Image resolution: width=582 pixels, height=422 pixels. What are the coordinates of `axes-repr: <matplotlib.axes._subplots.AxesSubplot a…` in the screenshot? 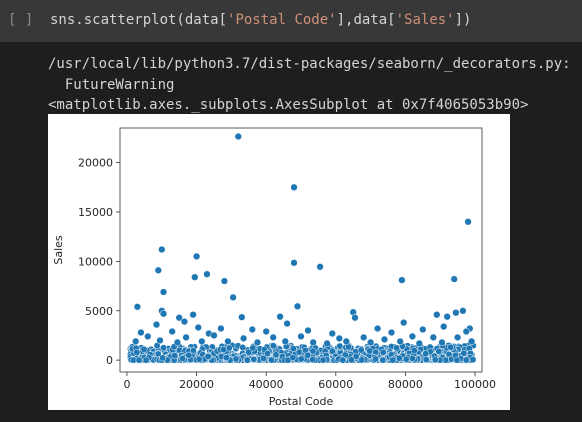 It's located at (288, 105).